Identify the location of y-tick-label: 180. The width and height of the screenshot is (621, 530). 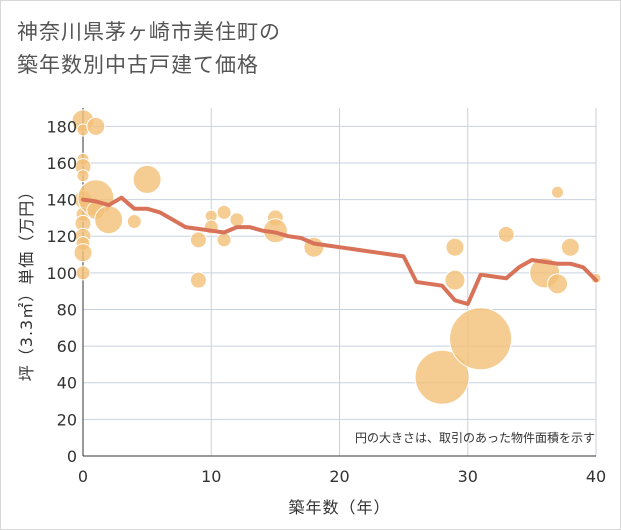
(61, 126).